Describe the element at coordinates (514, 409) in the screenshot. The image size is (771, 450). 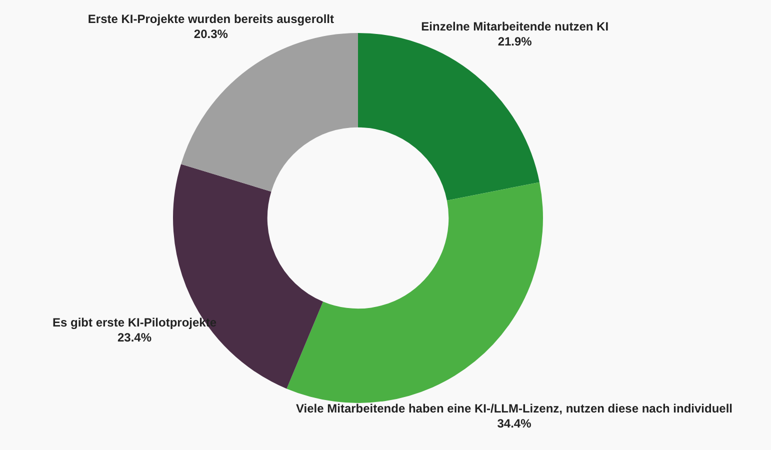
I see `slice-label: Viele Mitarbeitende haben eine KI-/LLM-Lizenz, nutzen diese nach individuell` at that location.